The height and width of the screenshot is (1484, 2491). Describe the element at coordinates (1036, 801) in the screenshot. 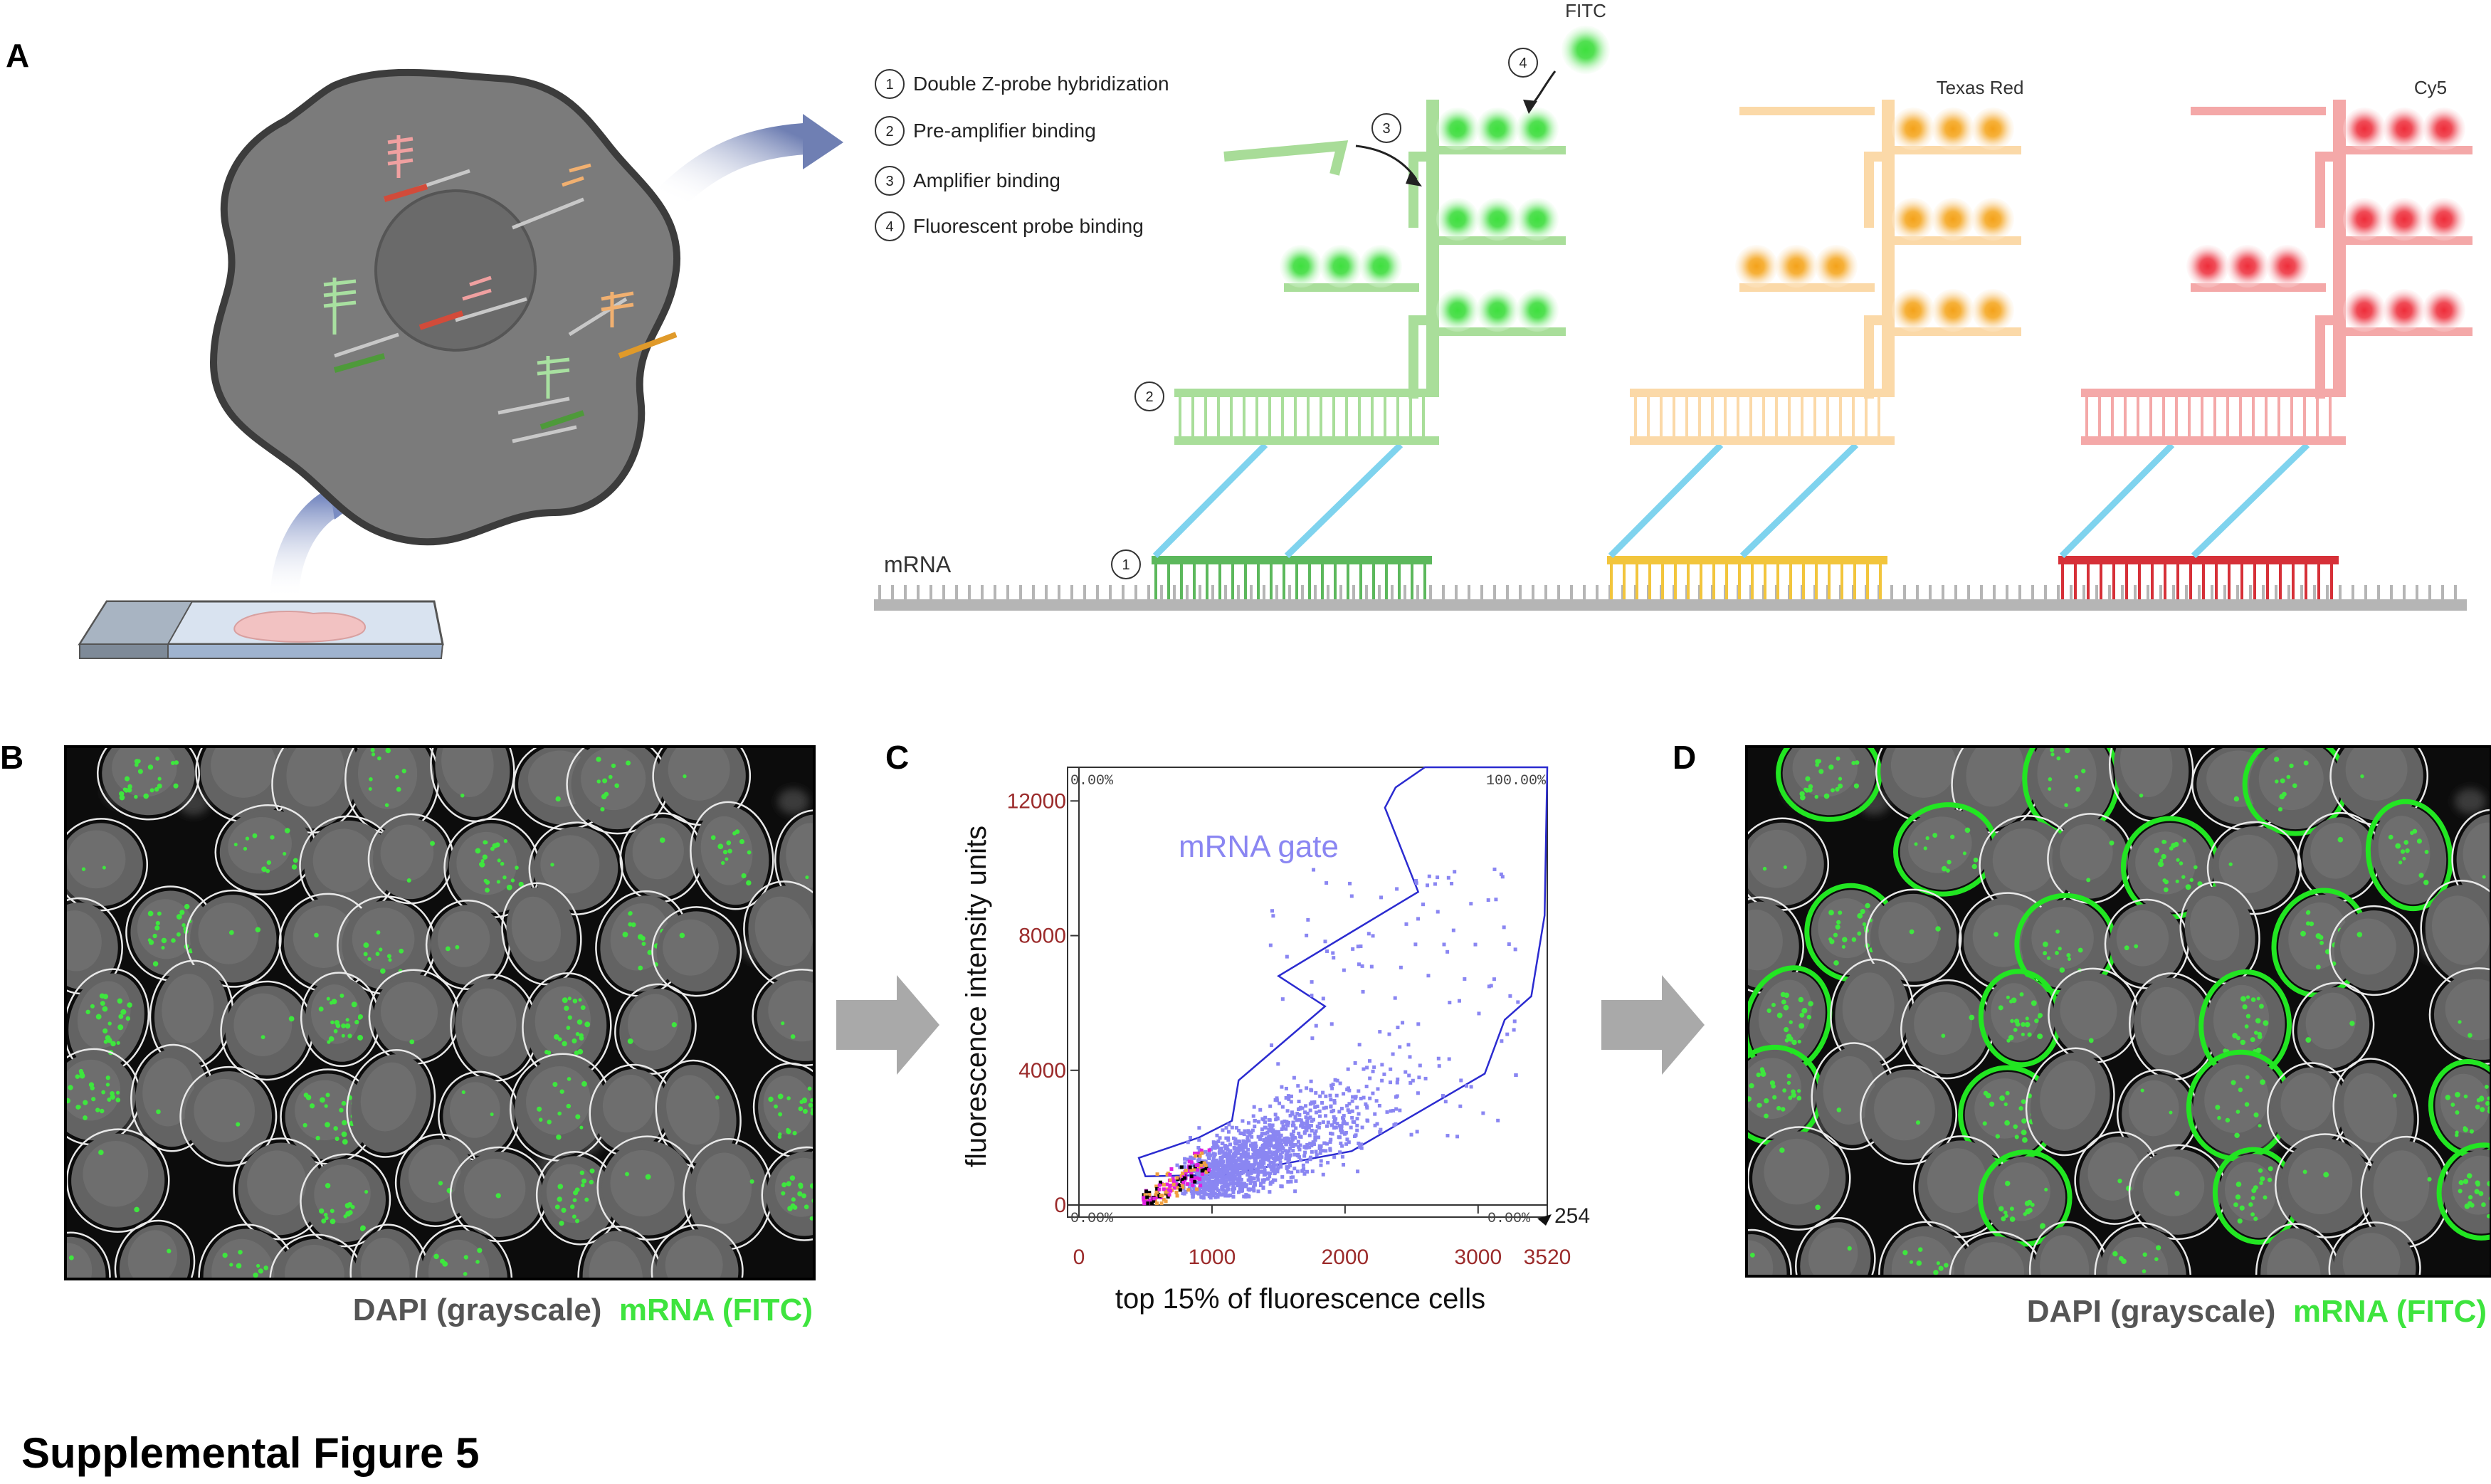

I see `y-tick-label: 12000` at that location.